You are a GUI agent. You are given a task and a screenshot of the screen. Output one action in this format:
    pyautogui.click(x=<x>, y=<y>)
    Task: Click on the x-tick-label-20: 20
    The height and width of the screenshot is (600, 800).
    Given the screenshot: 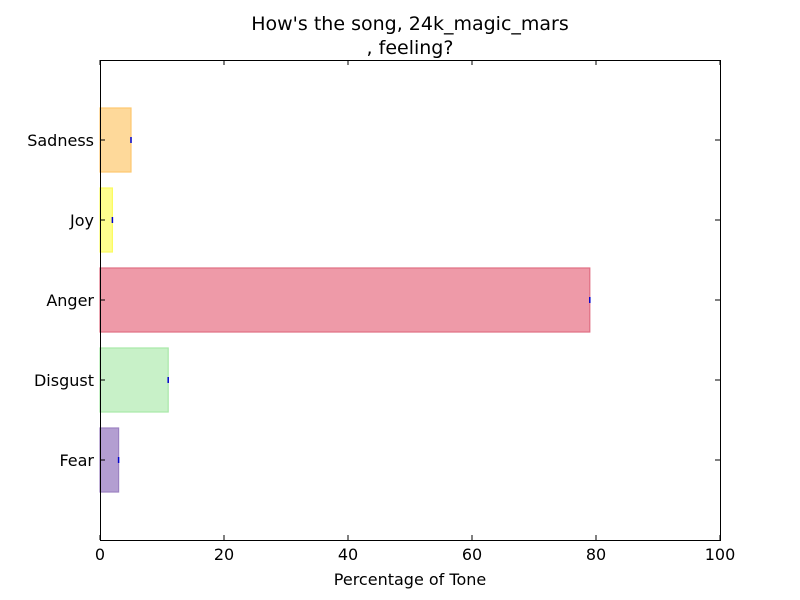 What is the action you would take?
    pyautogui.click(x=224, y=554)
    